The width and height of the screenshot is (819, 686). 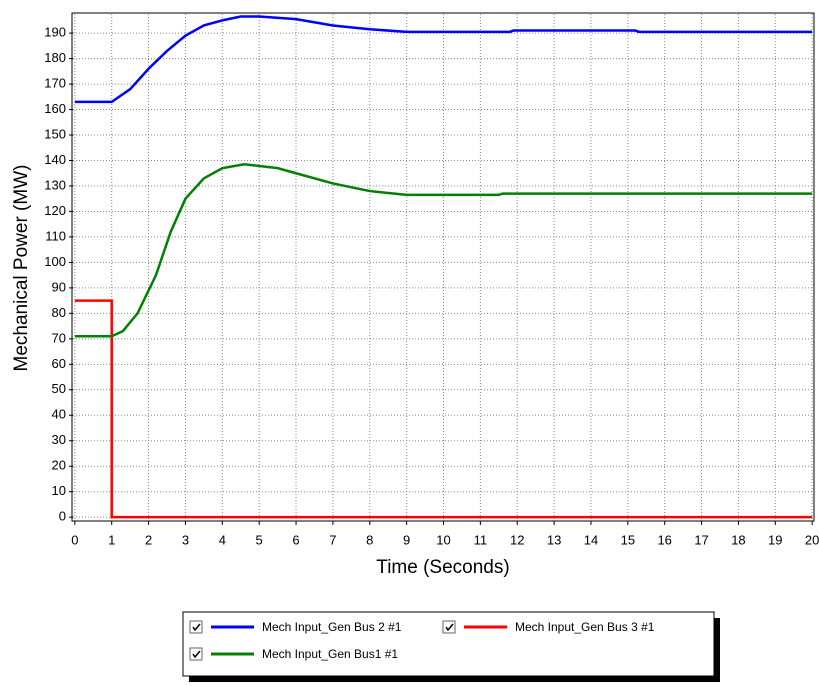 What do you see at coordinates (738, 539) in the screenshot?
I see `x-tick-label: 18` at bounding box center [738, 539].